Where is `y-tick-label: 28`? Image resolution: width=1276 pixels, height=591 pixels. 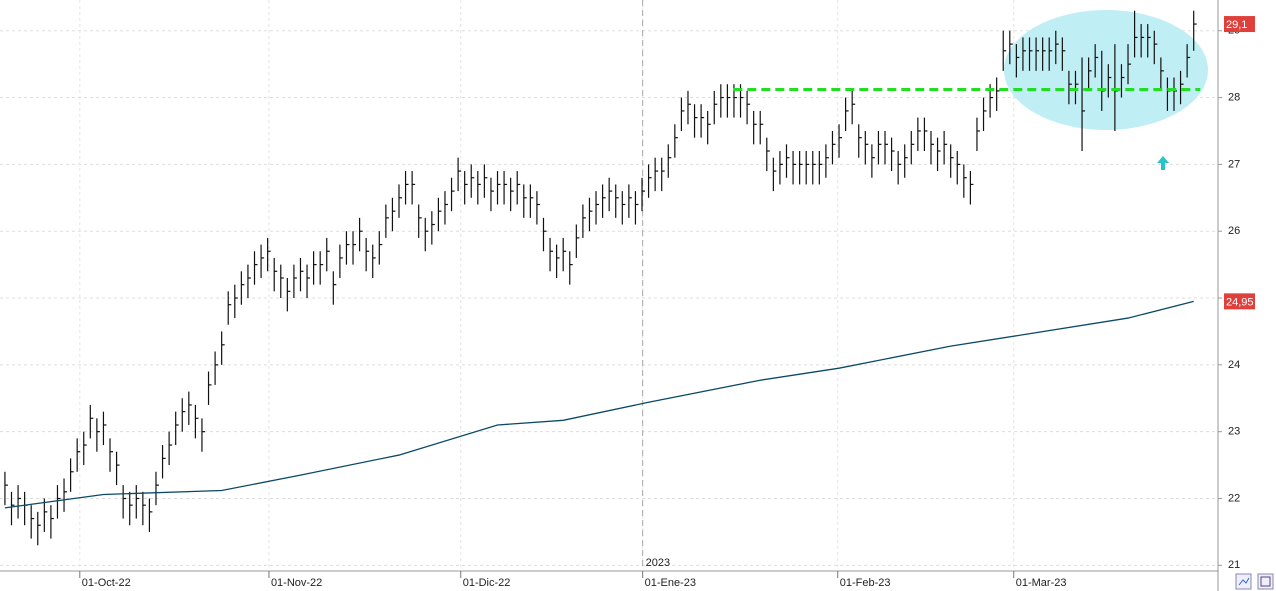
y-tick-label: 28 is located at coordinates (1234, 97).